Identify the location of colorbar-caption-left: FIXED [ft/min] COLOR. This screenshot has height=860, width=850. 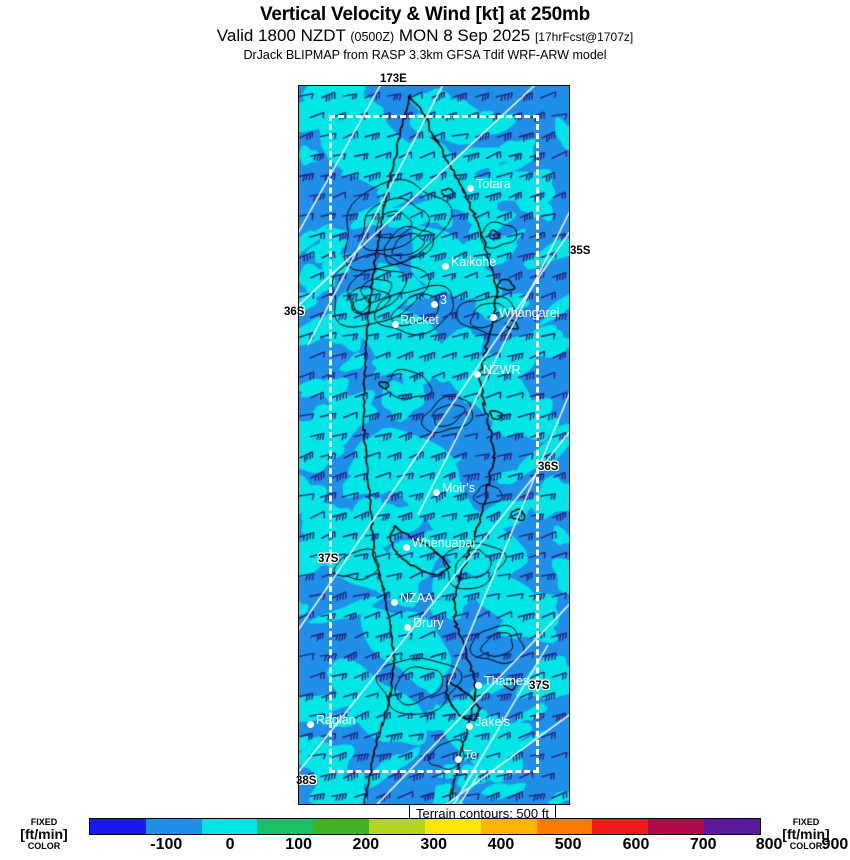
(44, 834).